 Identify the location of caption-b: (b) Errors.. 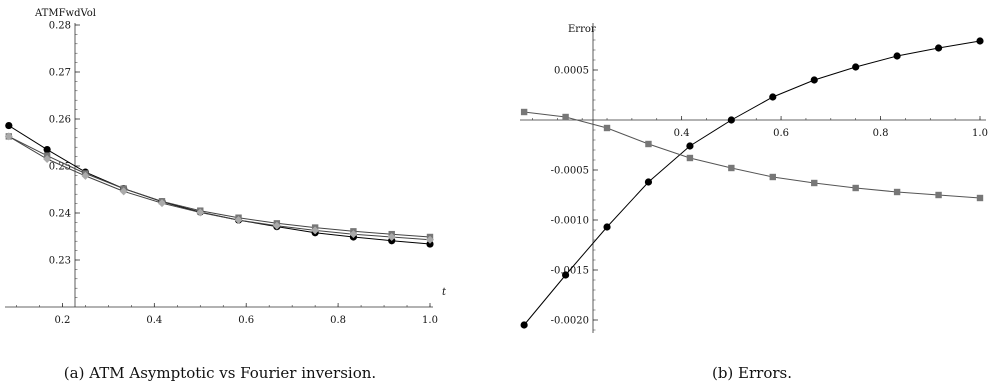
(752, 373).